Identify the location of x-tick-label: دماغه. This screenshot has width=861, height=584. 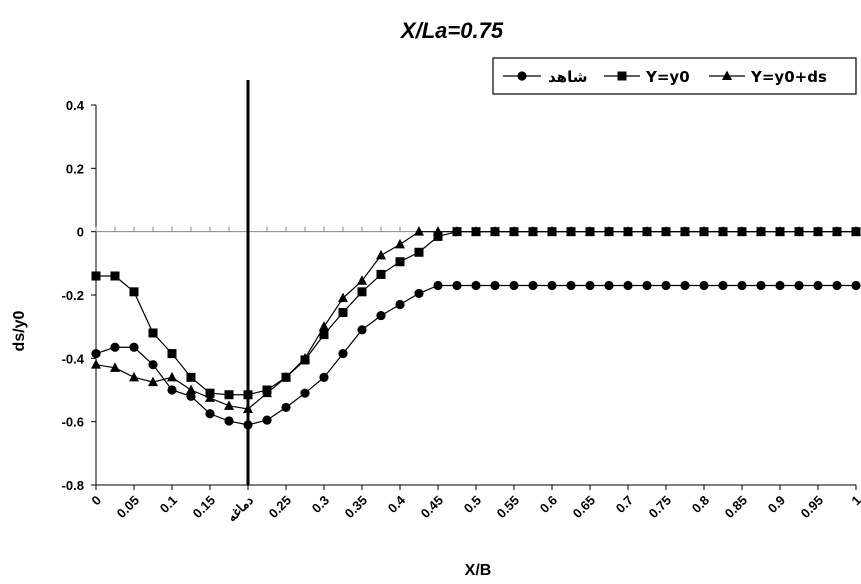
(240, 508).